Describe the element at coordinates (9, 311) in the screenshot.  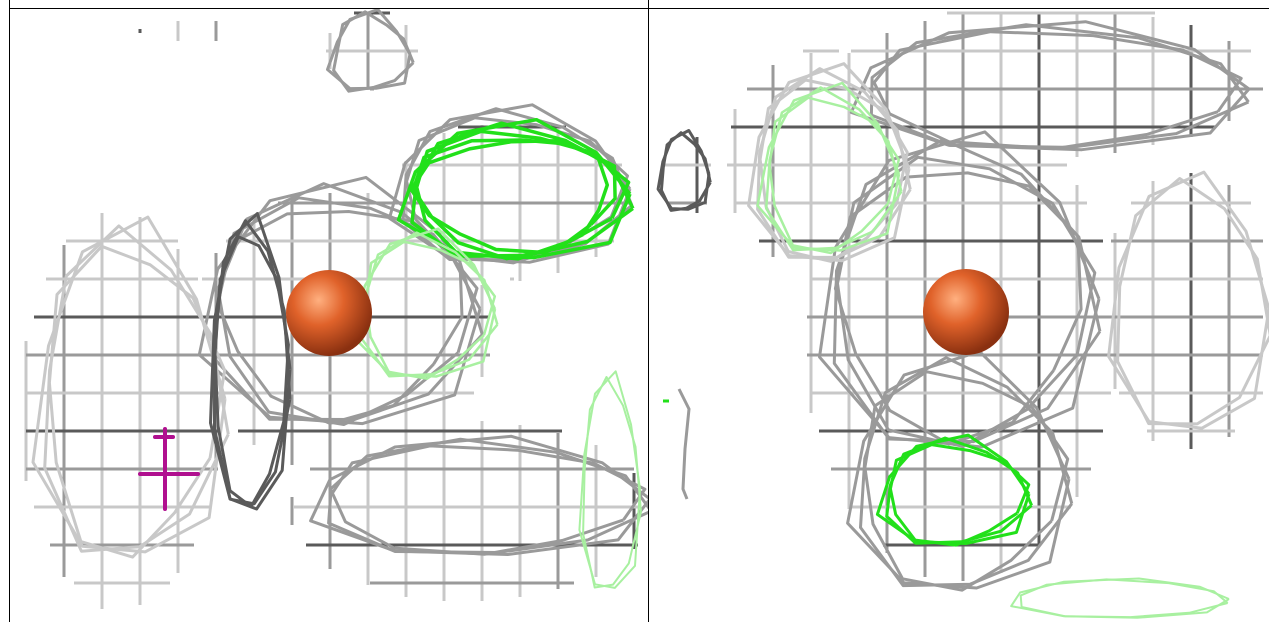
I see `left-border` at that location.